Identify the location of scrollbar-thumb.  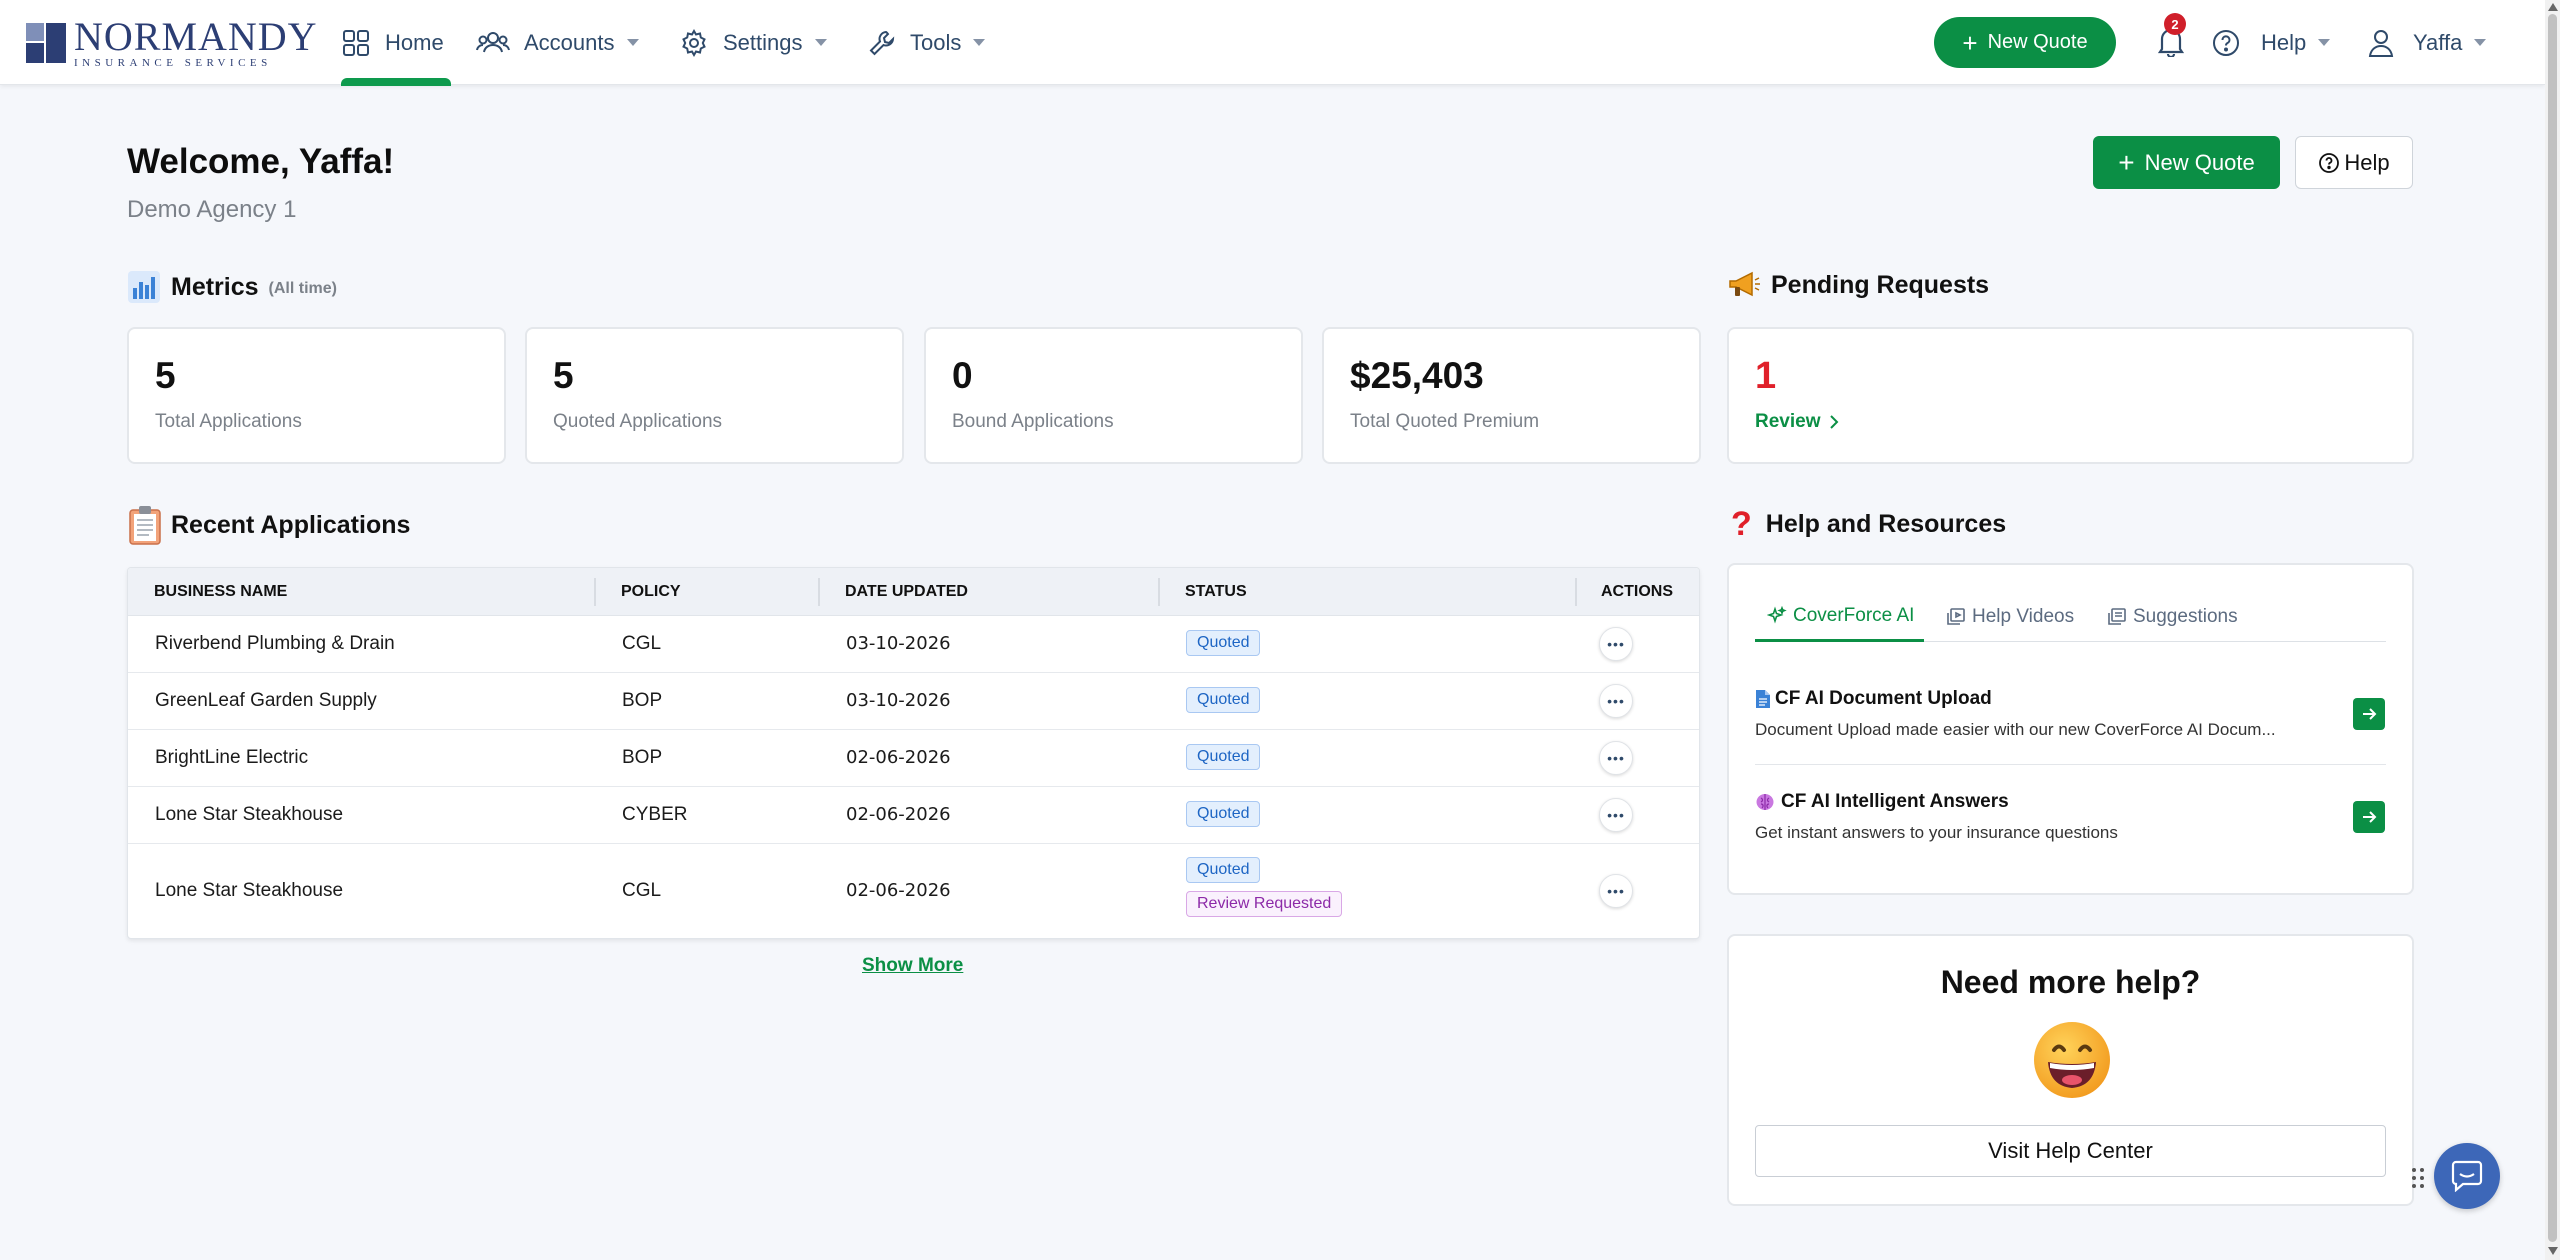
(2552, 628).